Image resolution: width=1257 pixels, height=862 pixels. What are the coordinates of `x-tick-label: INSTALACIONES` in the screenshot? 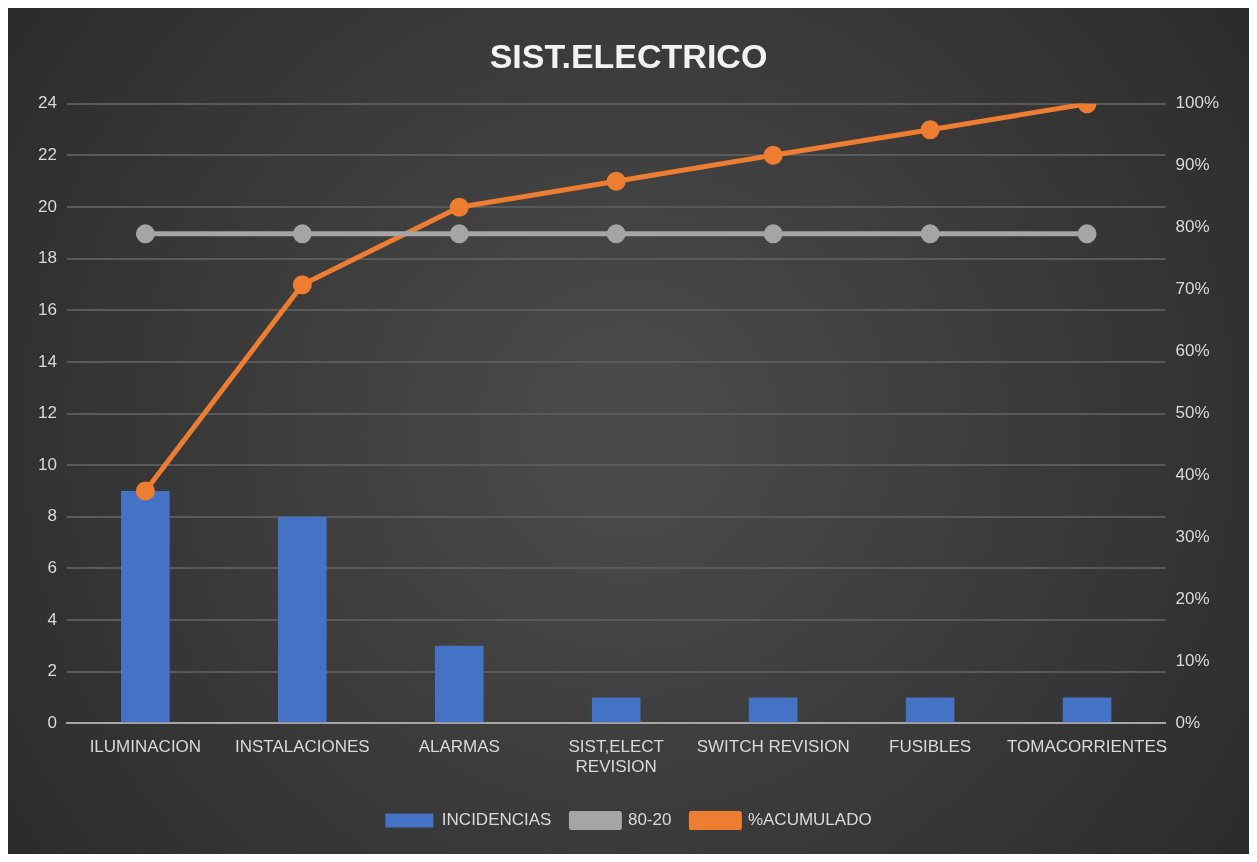 It's located at (302, 747).